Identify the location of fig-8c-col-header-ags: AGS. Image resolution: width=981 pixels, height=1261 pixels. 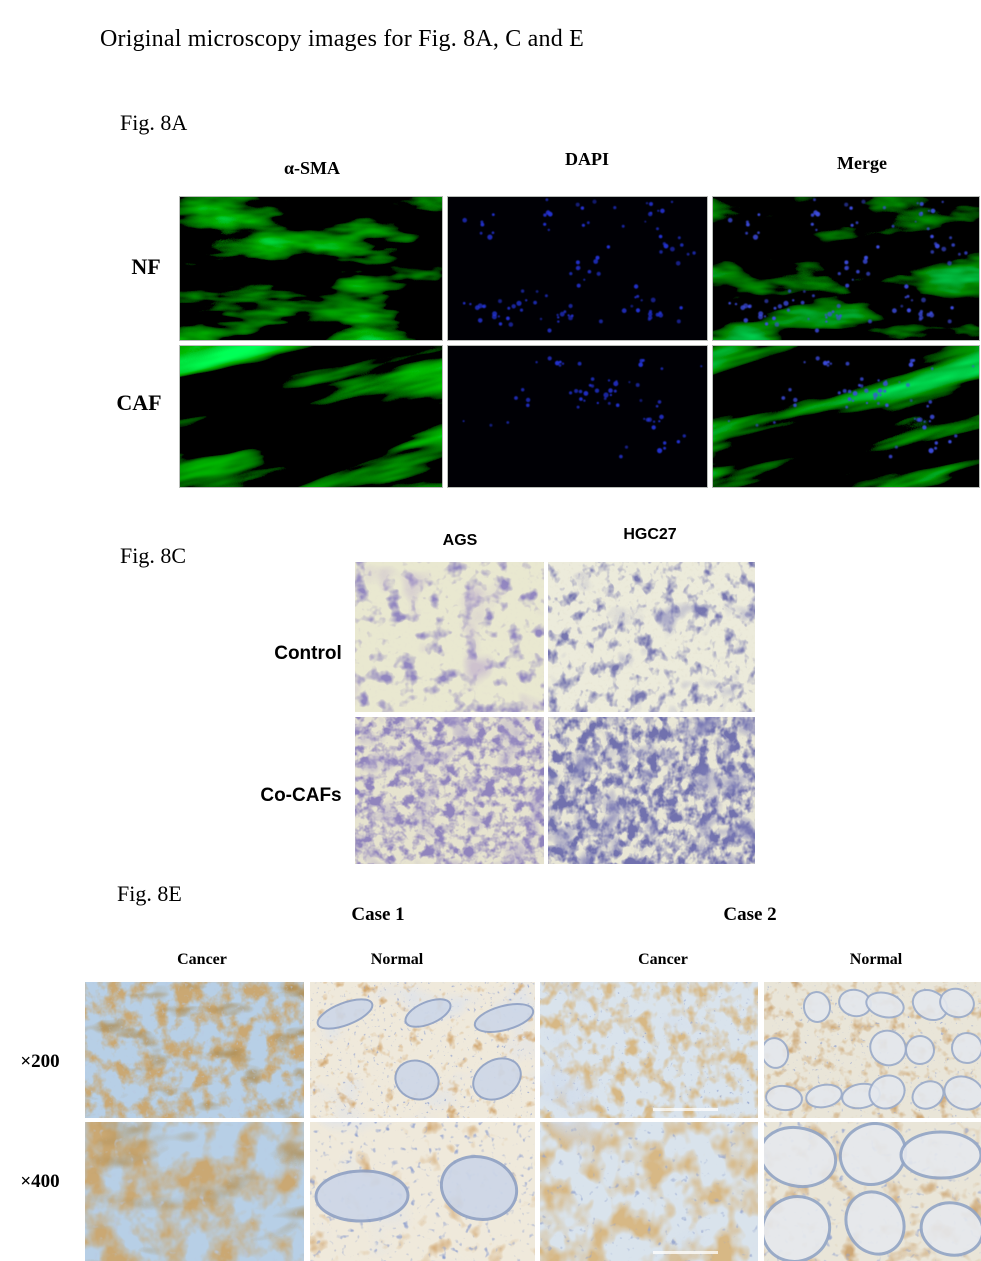
(460, 540).